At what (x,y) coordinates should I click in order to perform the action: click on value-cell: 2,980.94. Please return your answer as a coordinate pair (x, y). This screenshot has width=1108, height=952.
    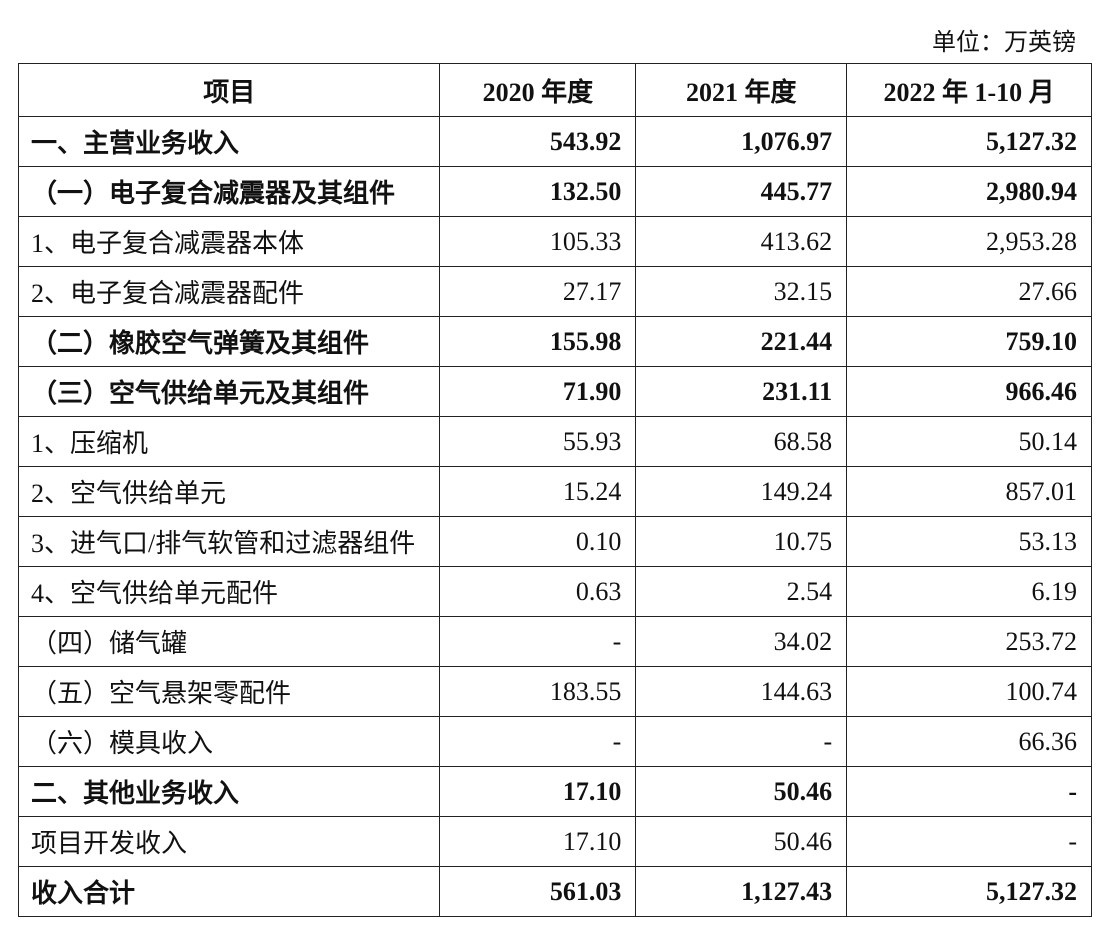
    Looking at the image, I should click on (969, 191).